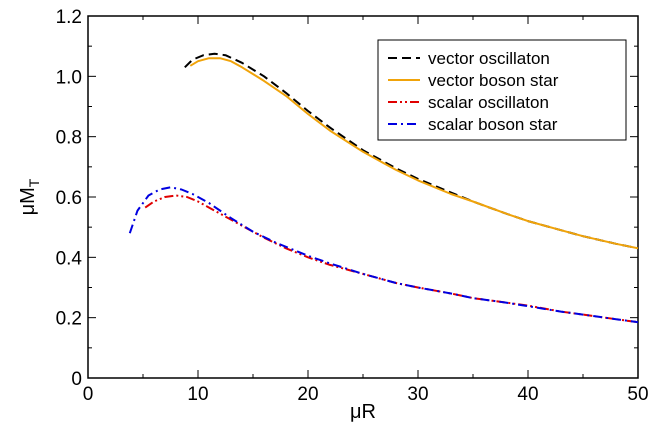 The height and width of the screenshot is (430, 670). I want to click on y-axis-label-subscript: T, so click(34, 182).